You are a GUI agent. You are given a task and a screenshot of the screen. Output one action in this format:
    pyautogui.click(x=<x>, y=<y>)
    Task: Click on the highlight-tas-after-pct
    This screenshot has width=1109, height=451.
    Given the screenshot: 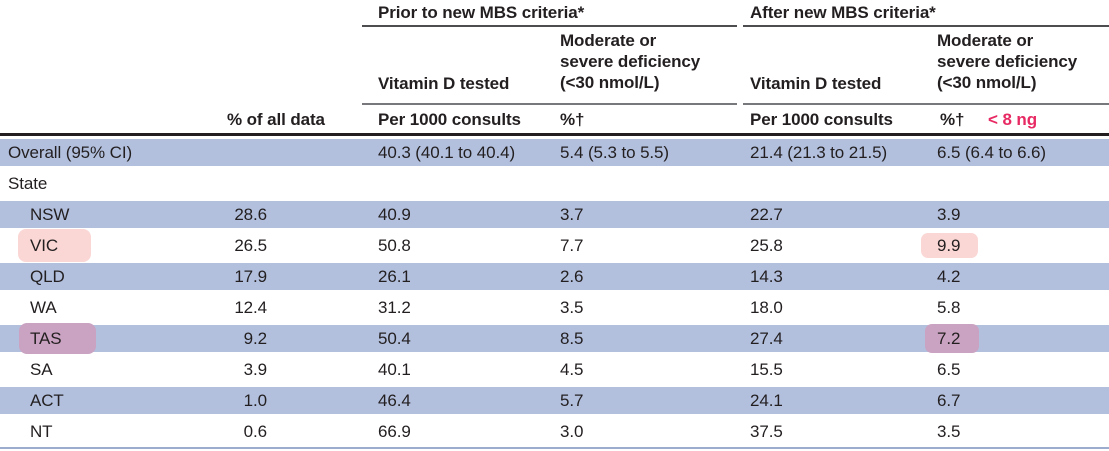 What is the action you would take?
    pyautogui.click(x=952, y=338)
    